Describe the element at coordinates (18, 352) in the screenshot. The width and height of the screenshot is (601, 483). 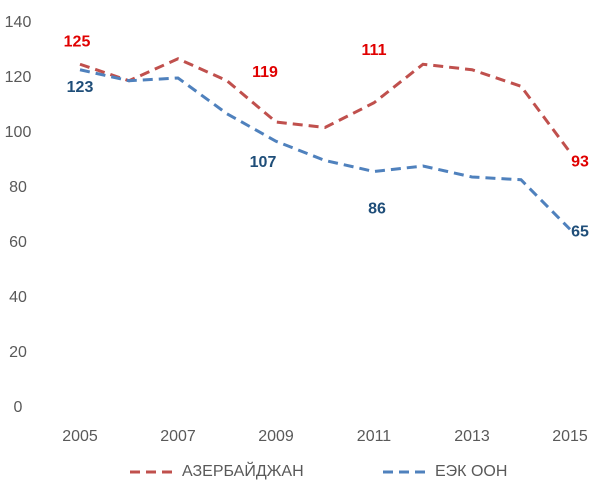
I see `y-tick-label: 20` at that location.